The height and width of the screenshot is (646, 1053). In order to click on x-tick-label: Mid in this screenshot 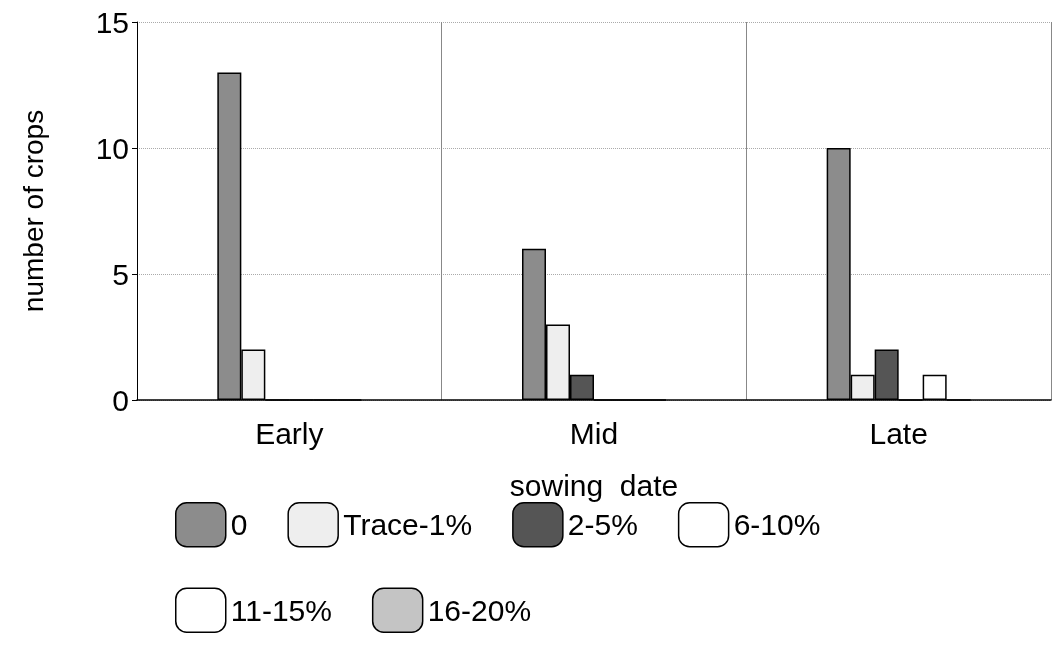, I will do `click(594, 433)`.